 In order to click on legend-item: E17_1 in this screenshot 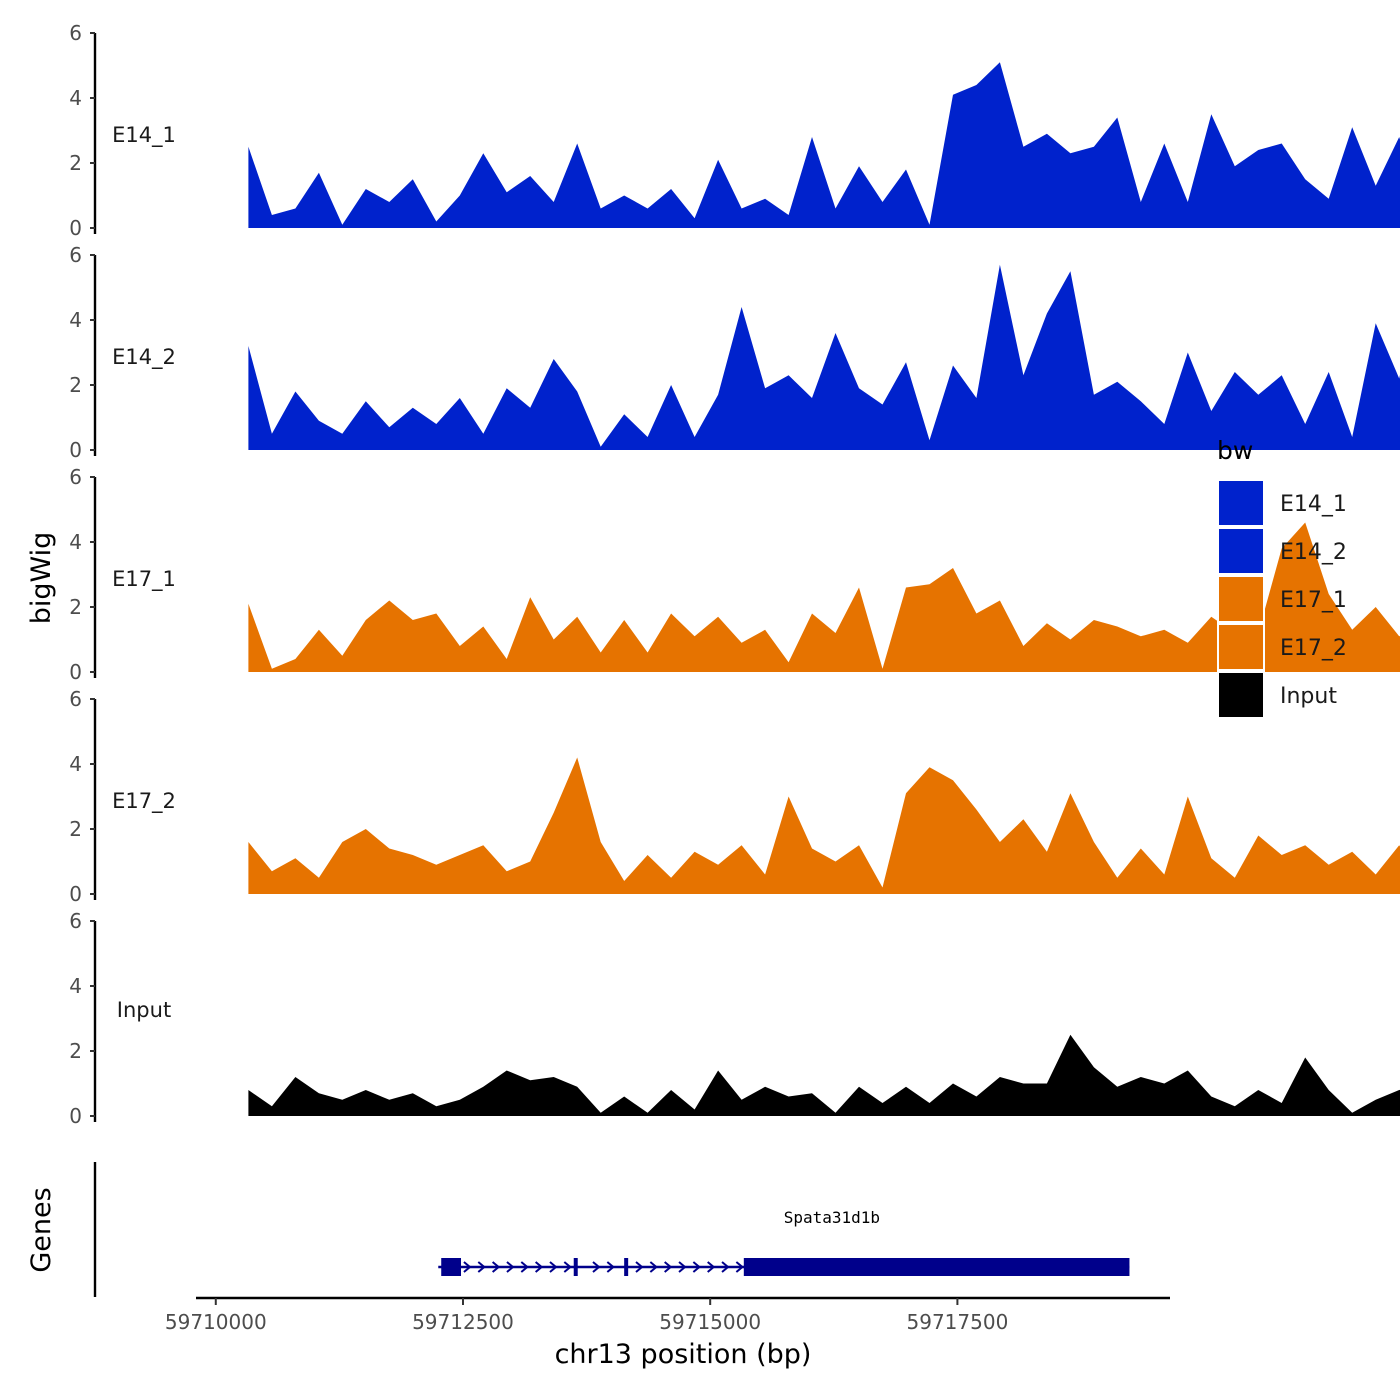, I will do `click(1282, 599)`.